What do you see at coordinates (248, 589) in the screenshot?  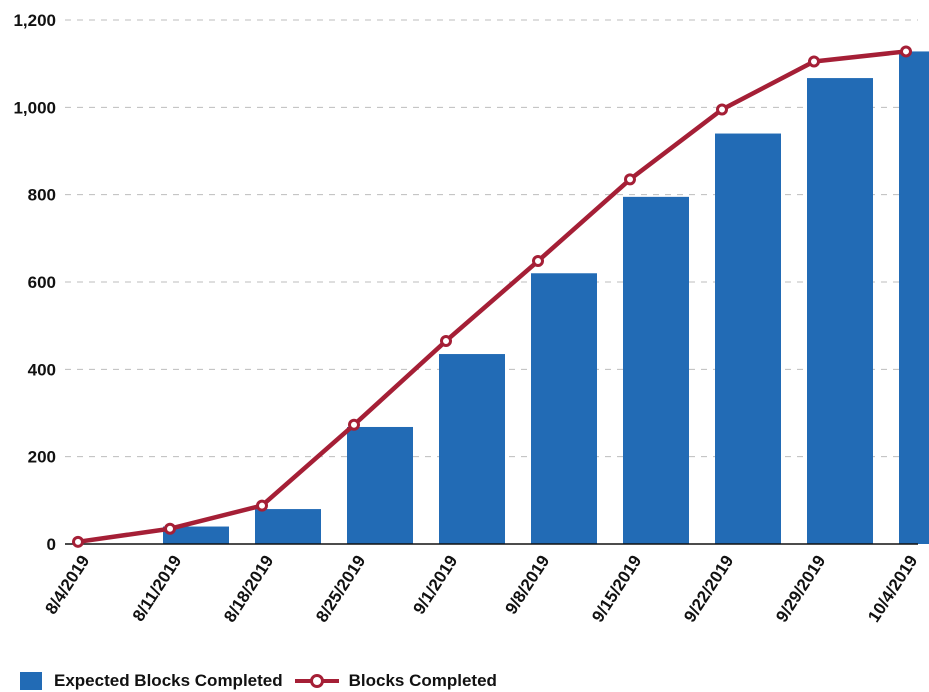 I see `x-tick-label: 8/18/2019` at bounding box center [248, 589].